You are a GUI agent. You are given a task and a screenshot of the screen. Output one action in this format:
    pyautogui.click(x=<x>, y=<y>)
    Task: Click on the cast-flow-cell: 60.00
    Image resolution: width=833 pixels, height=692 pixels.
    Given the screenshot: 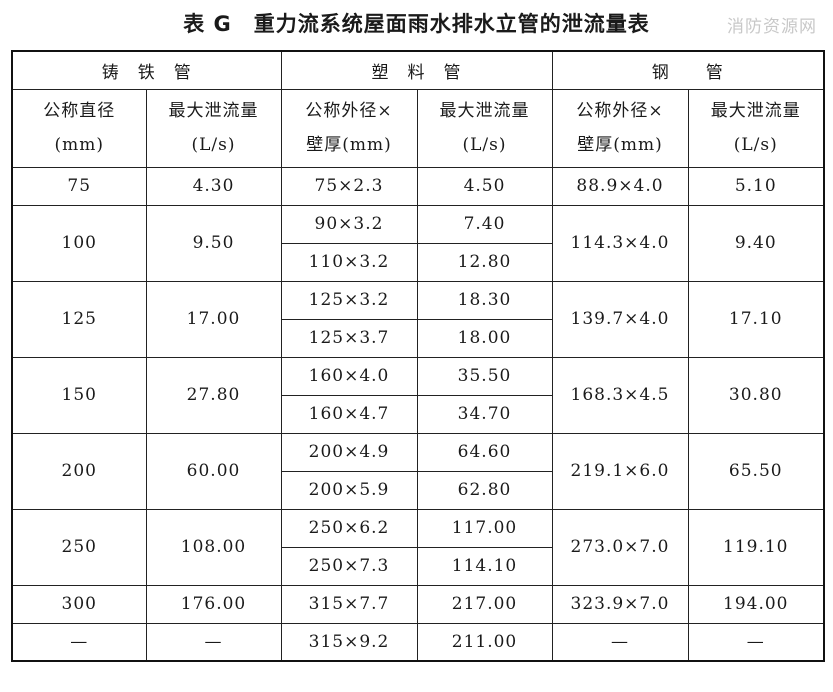 What is the action you would take?
    pyautogui.click(x=213, y=471)
    